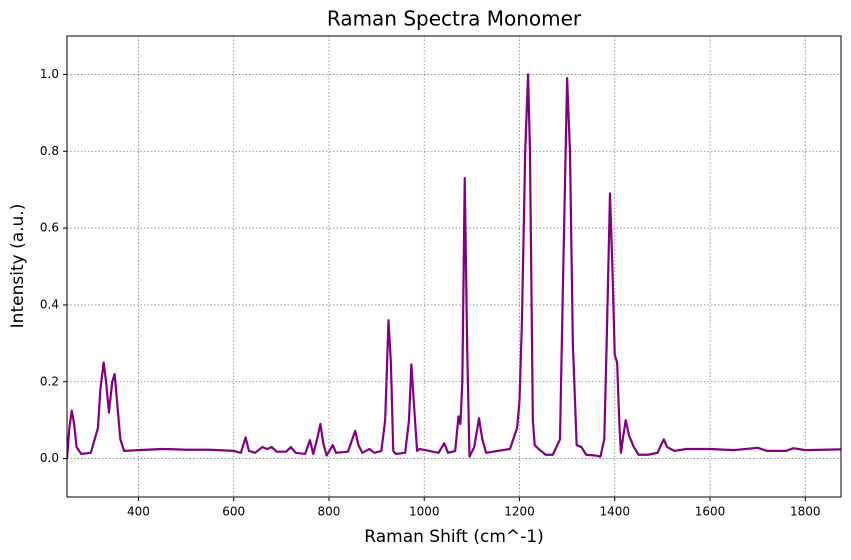  I want to click on x-tick-label: 1000, so click(424, 512).